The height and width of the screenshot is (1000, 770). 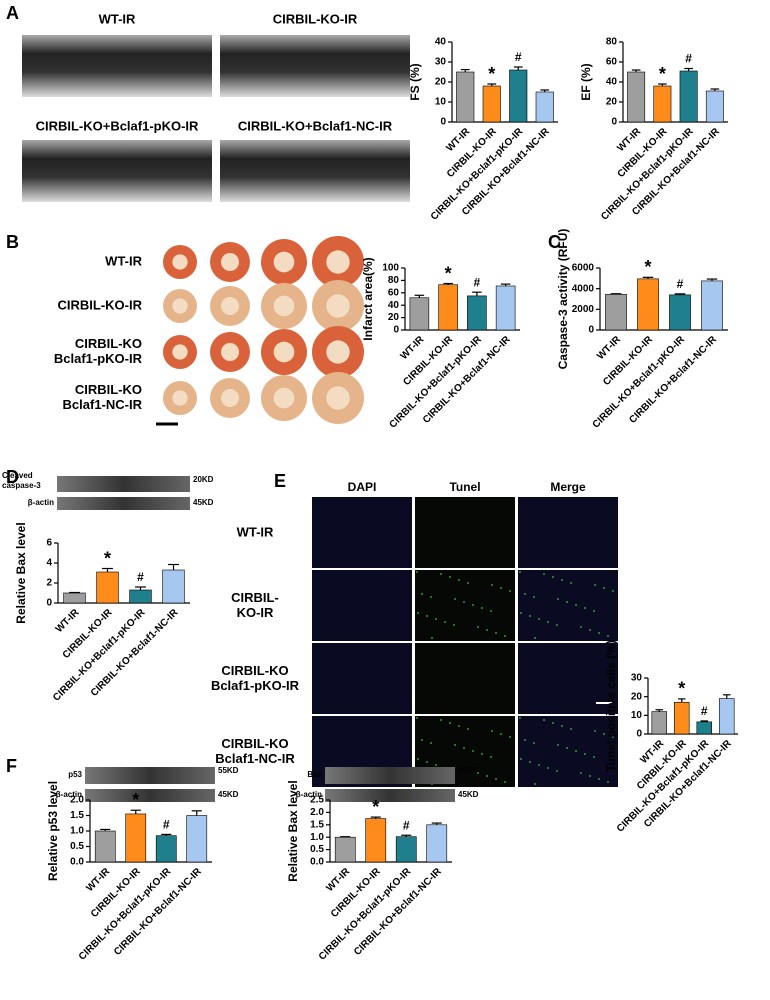 What do you see at coordinates (390, 268) in the screenshot?
I see `y-tick-label: 100` at bounding box center [390, 268].